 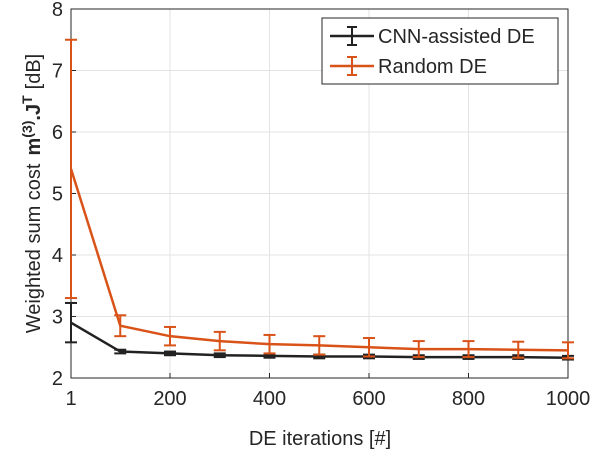 I want to click on y-tick-label: 4, so click(x=57, y=256).